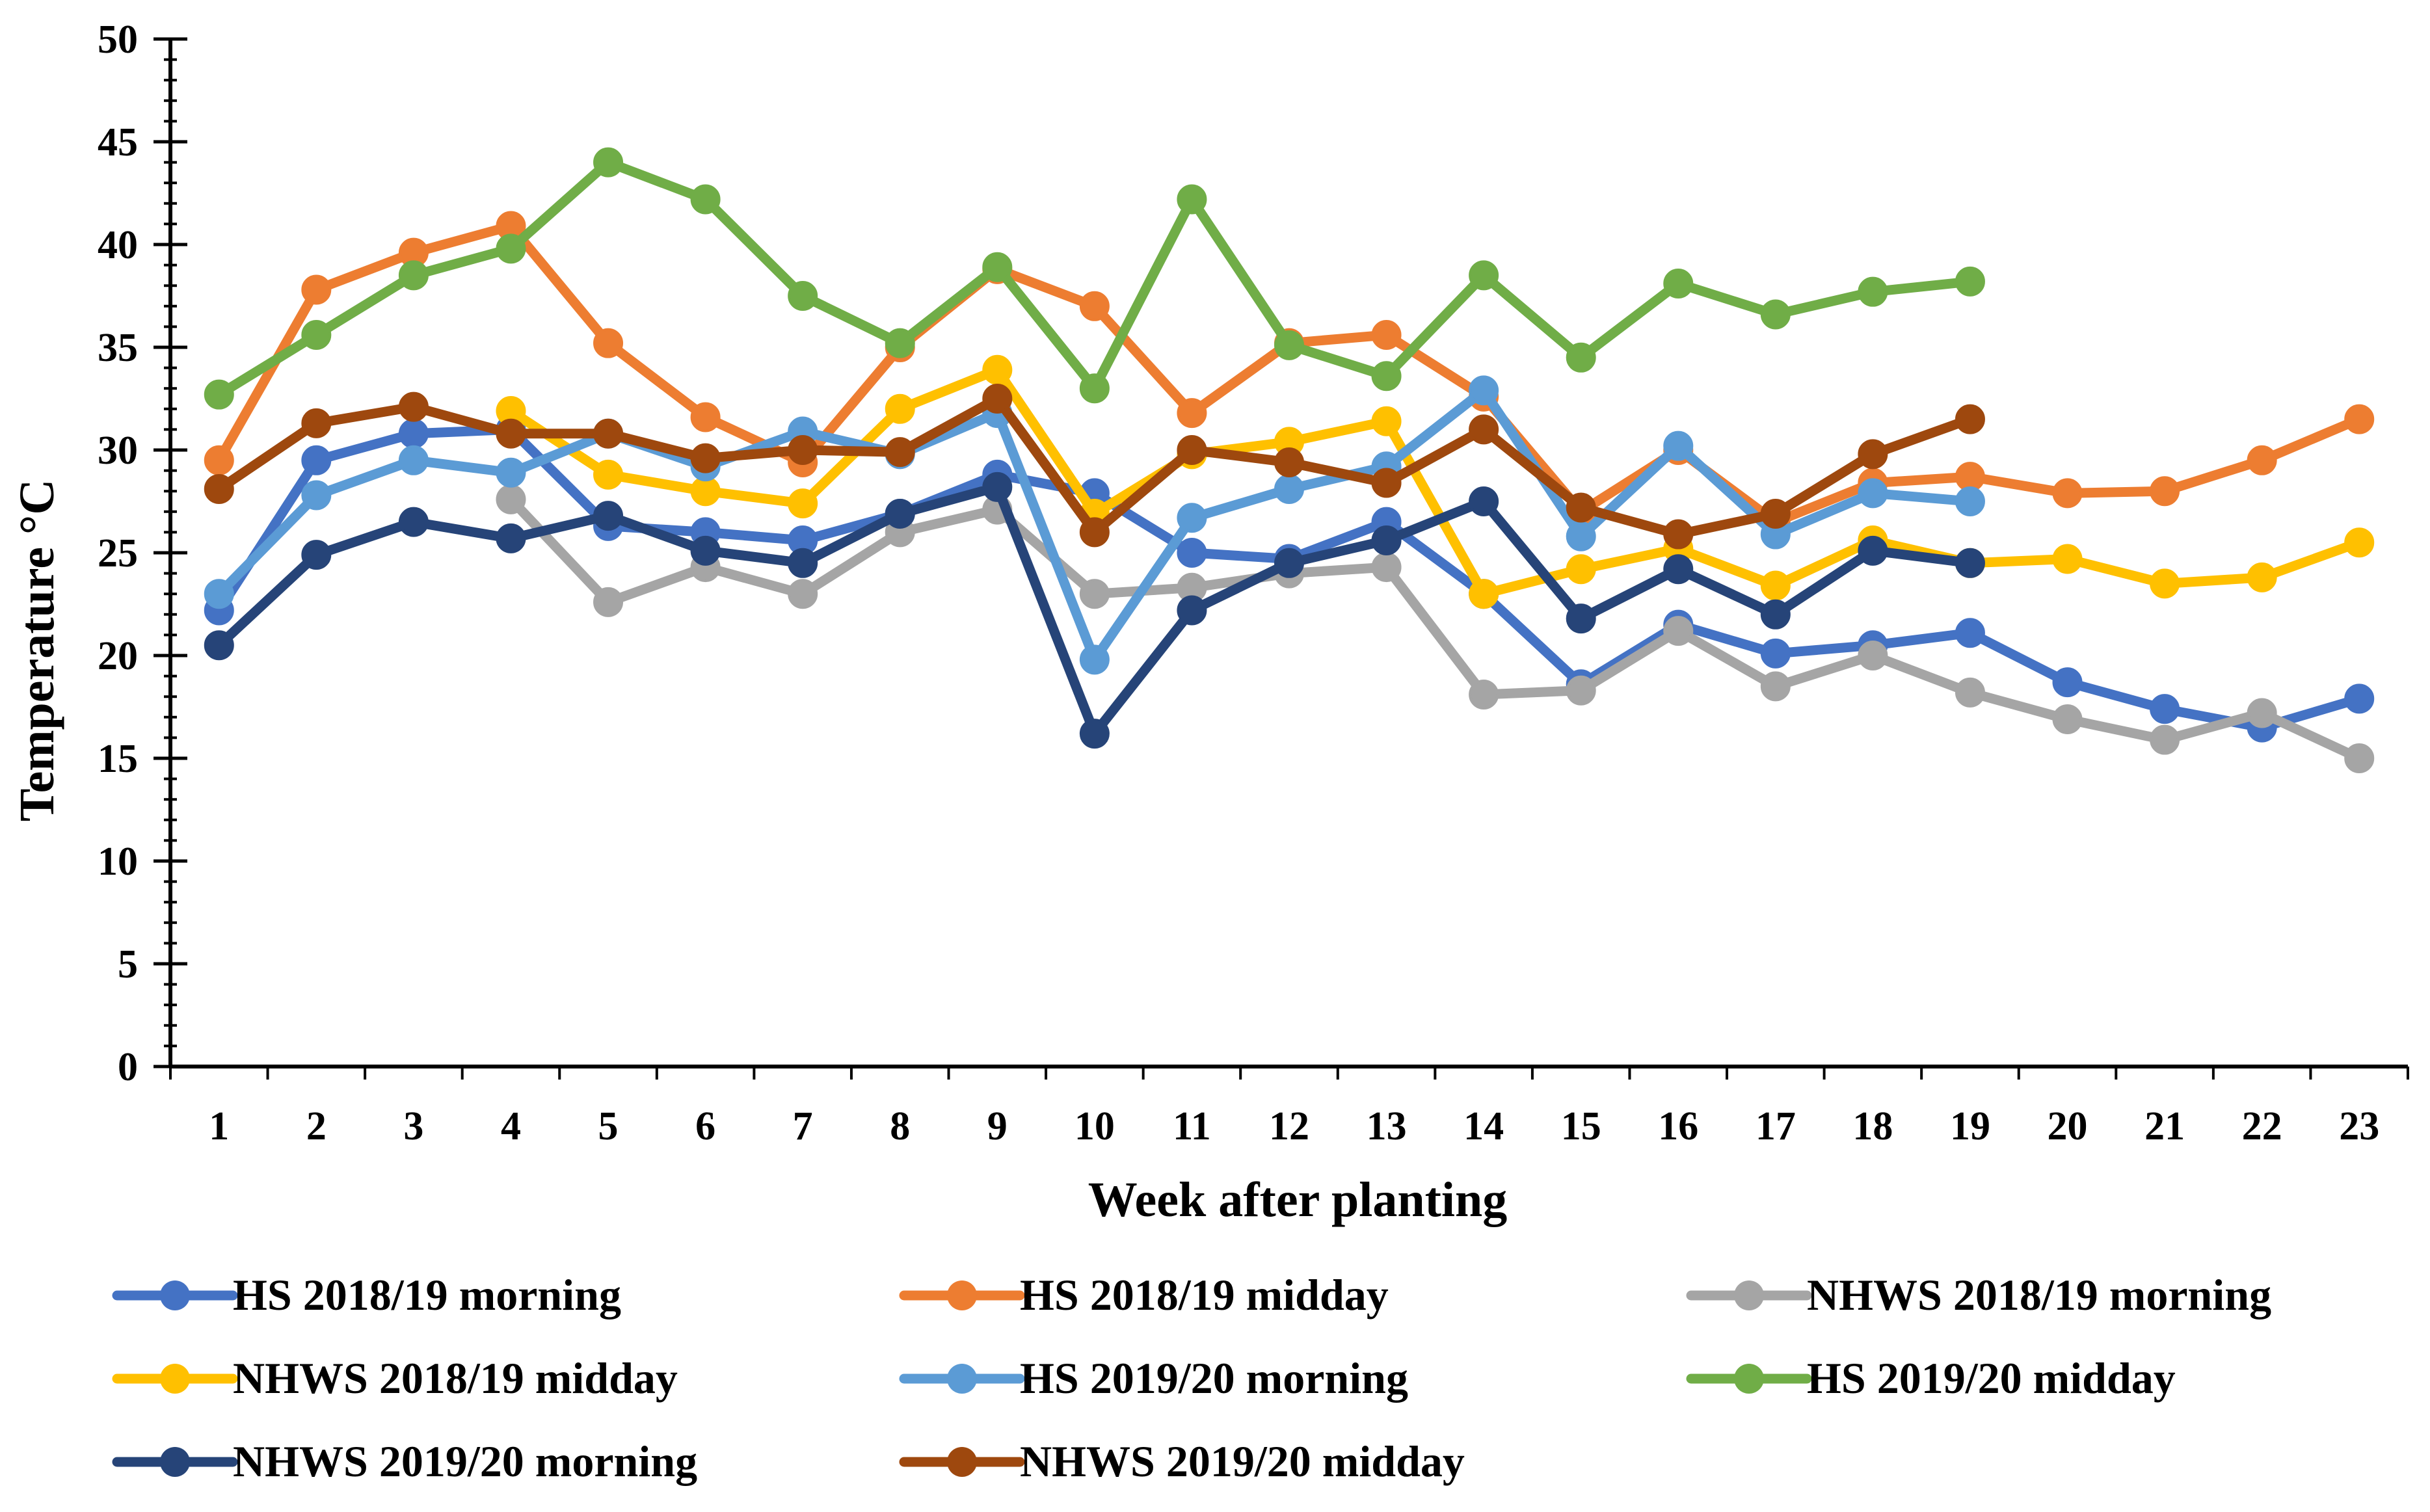 The image size is (2430, 1512). I want to click on x-tick-label: 23, so click(2359, 1126).